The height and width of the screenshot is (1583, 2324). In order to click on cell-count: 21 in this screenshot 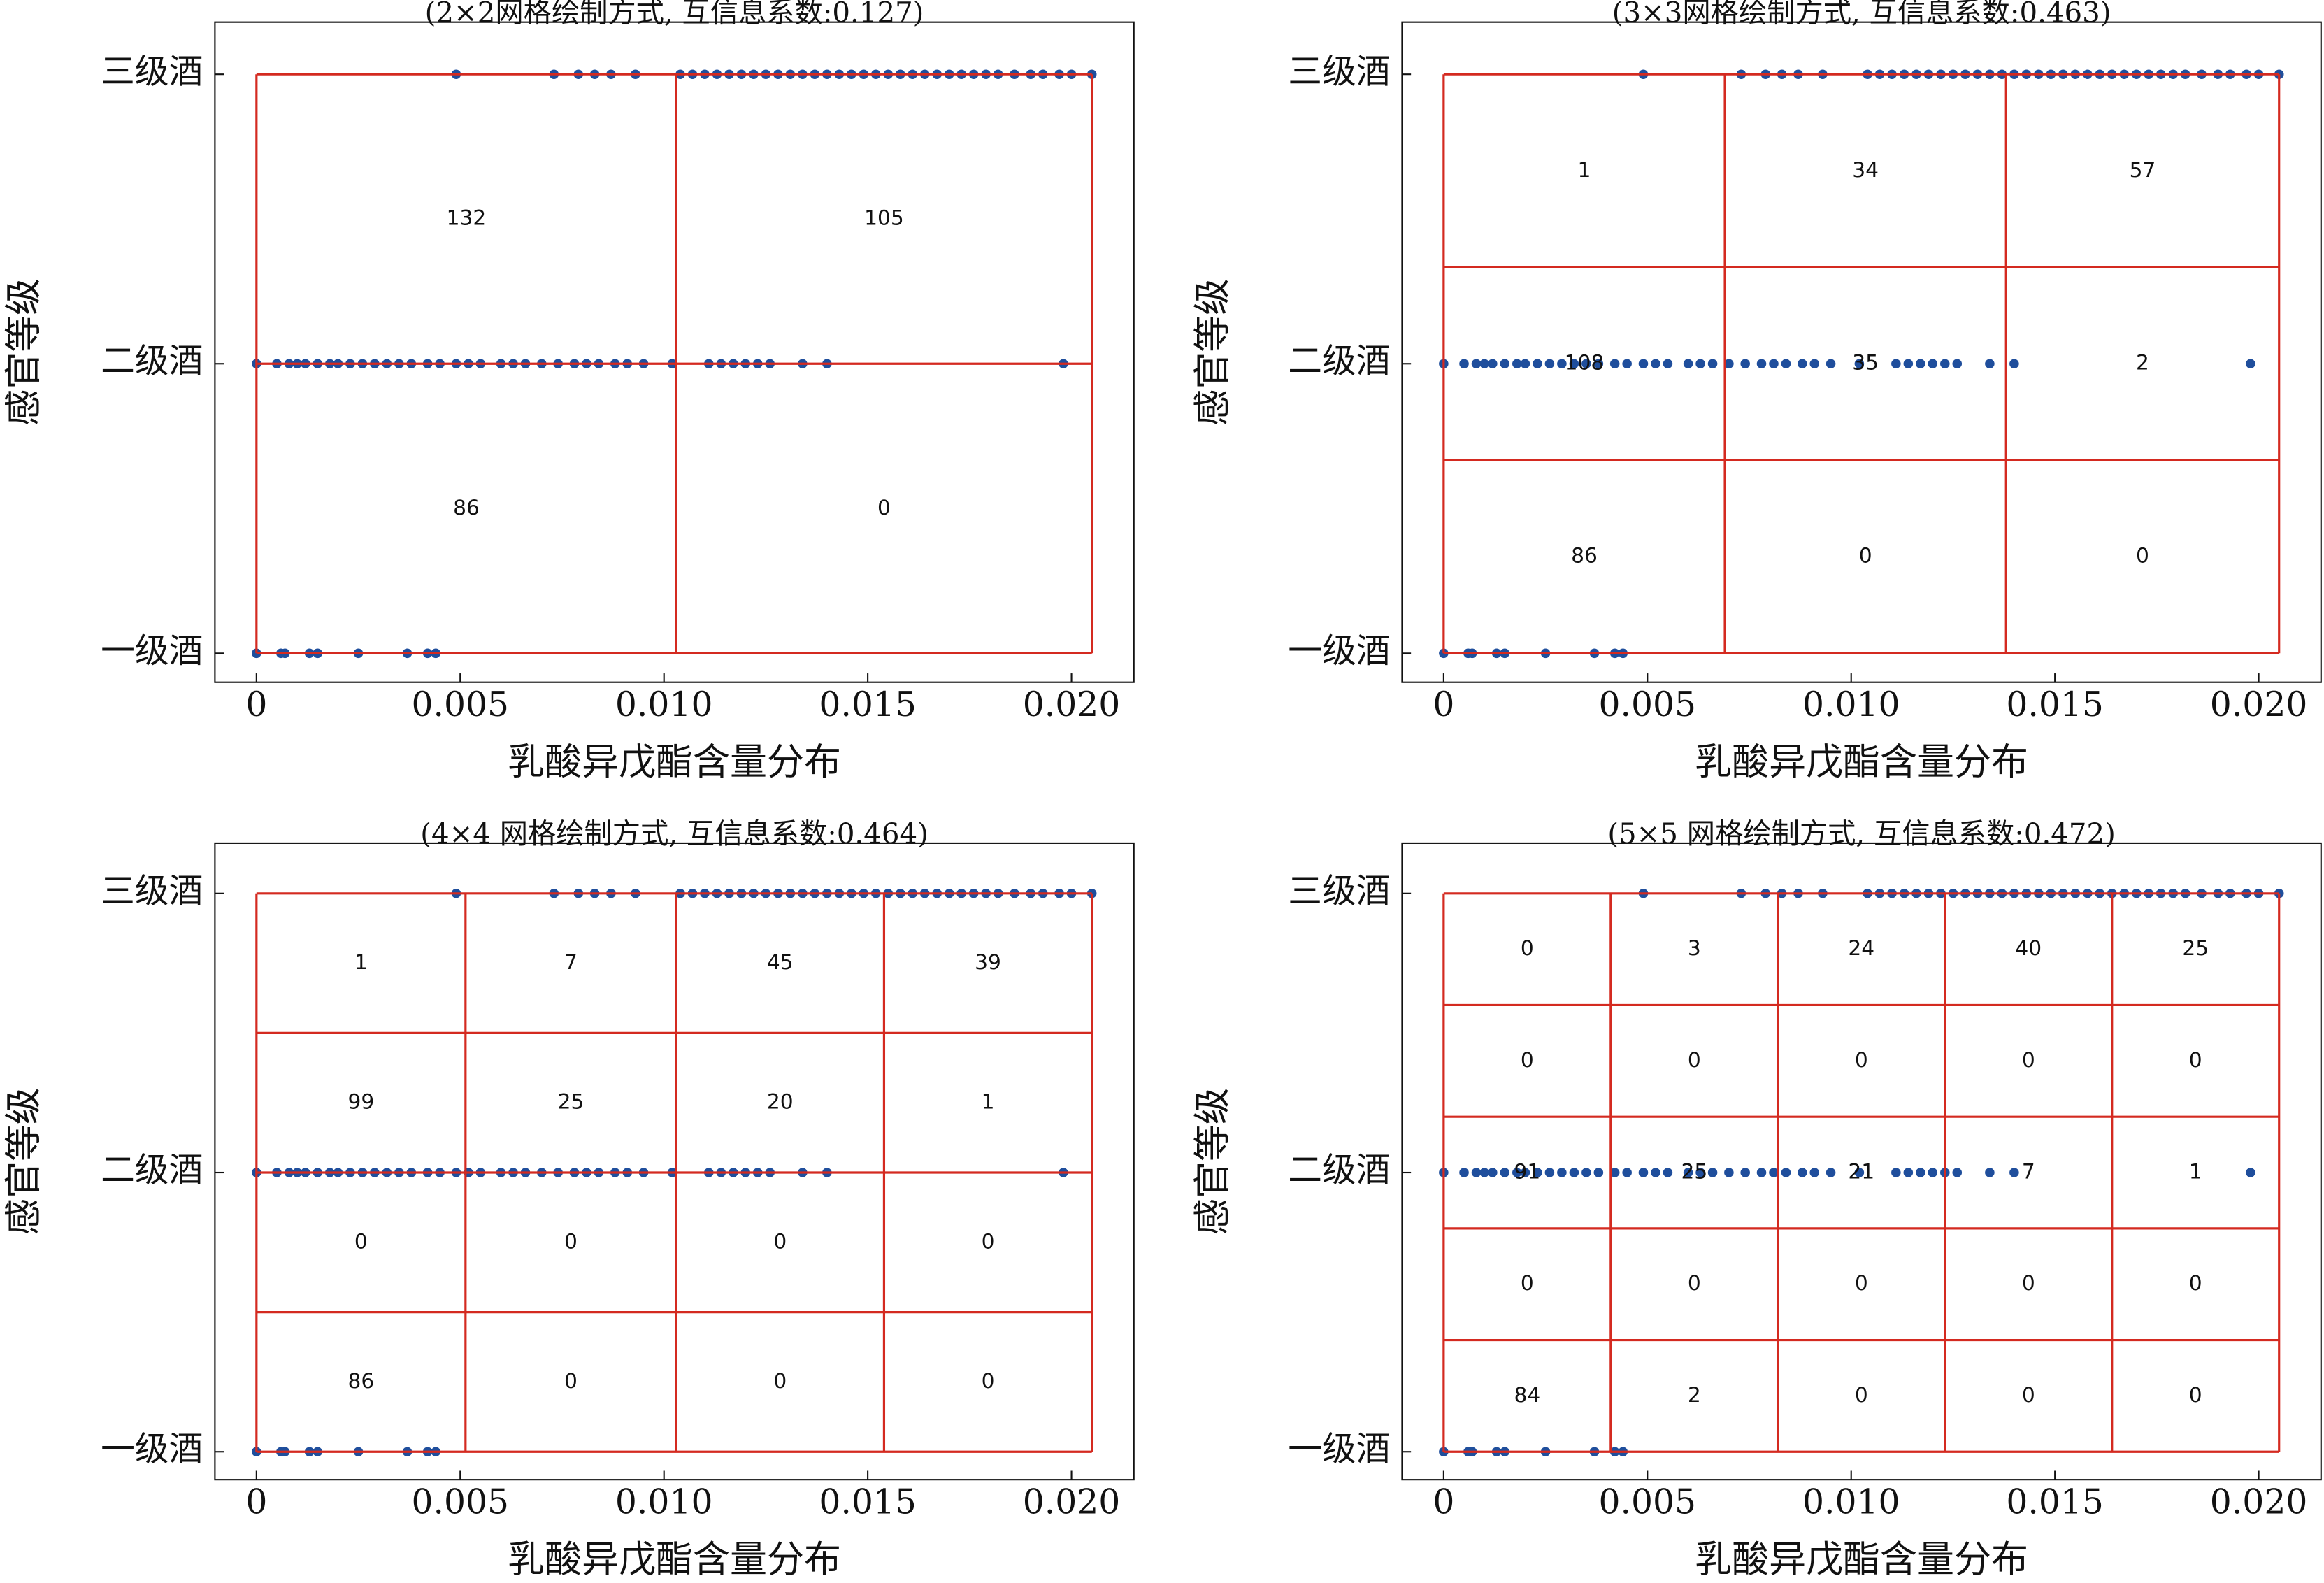, I will do `click(1861, 1172)`.